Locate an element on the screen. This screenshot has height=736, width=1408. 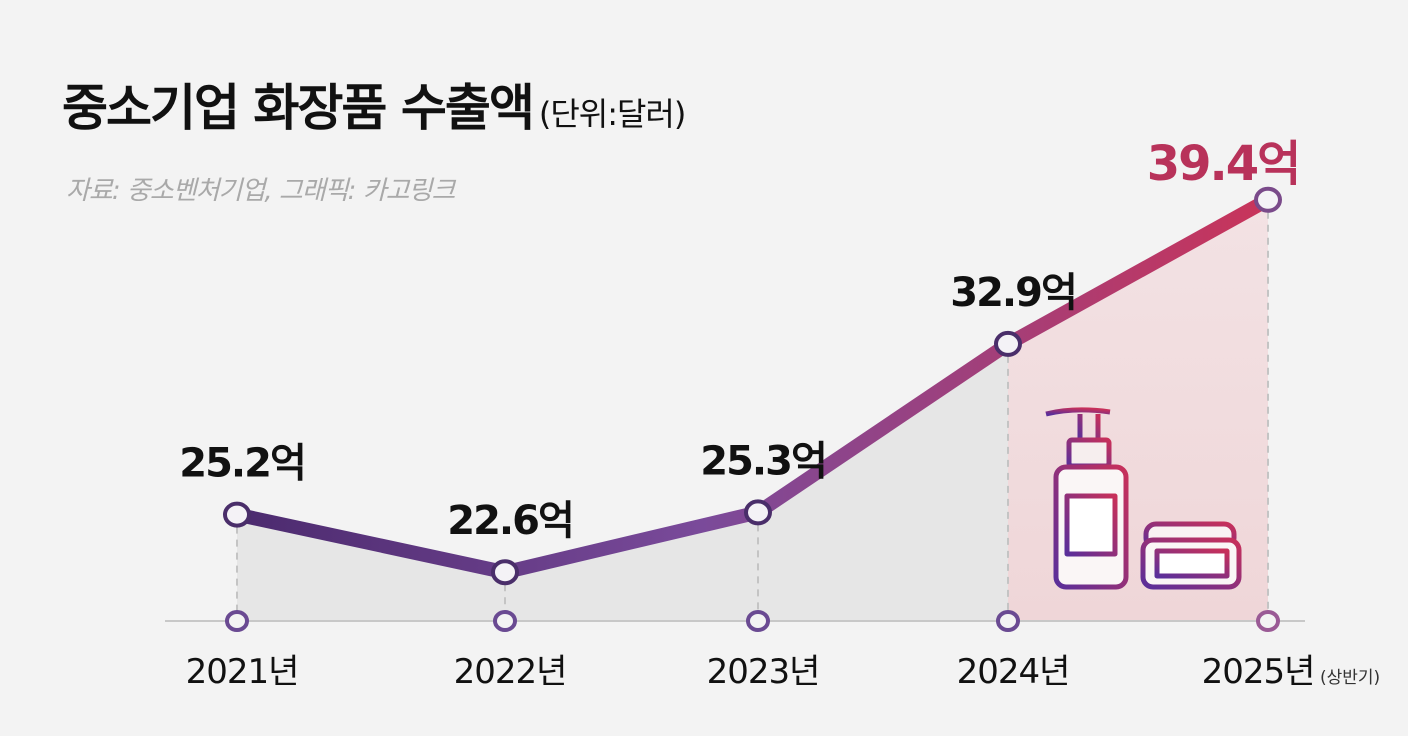
source-note: 자료: 중소벤처기업, 그래픽: 카고링크 is located at coordinates (260, 191).